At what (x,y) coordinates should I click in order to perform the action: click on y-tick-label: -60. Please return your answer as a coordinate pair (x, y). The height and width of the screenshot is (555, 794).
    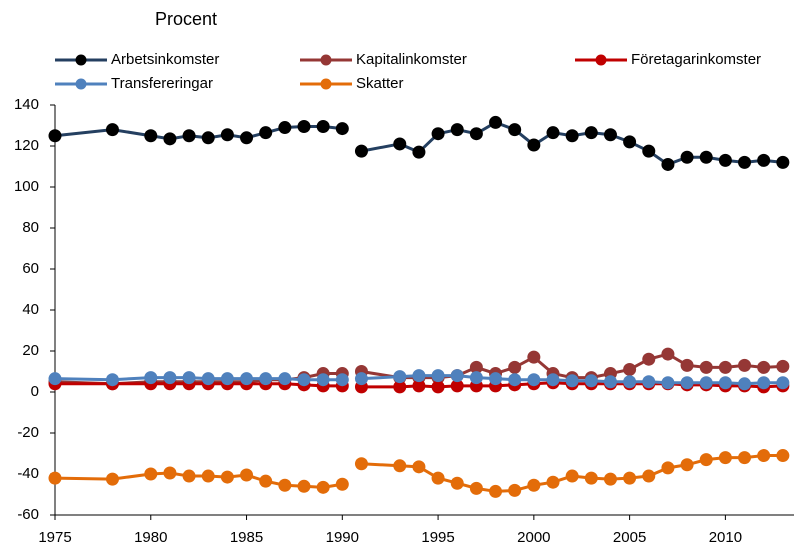
    Looking at the image, I should click on (28, 514).